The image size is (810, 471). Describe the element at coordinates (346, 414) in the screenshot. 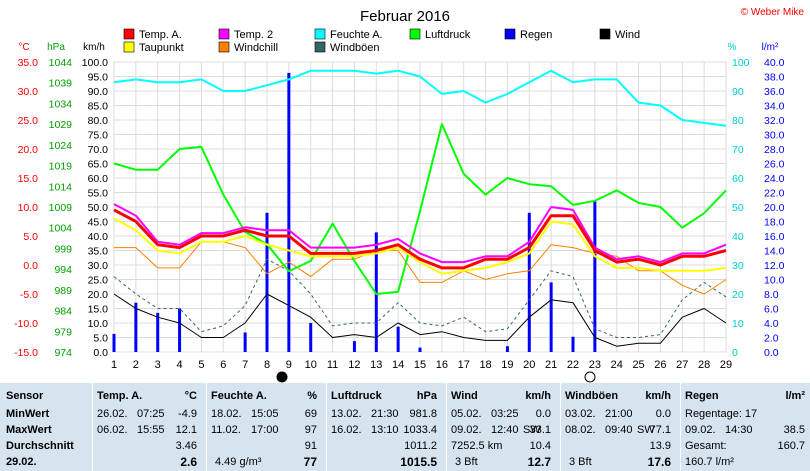

I see `press-min-date: 13.02.` at that location.